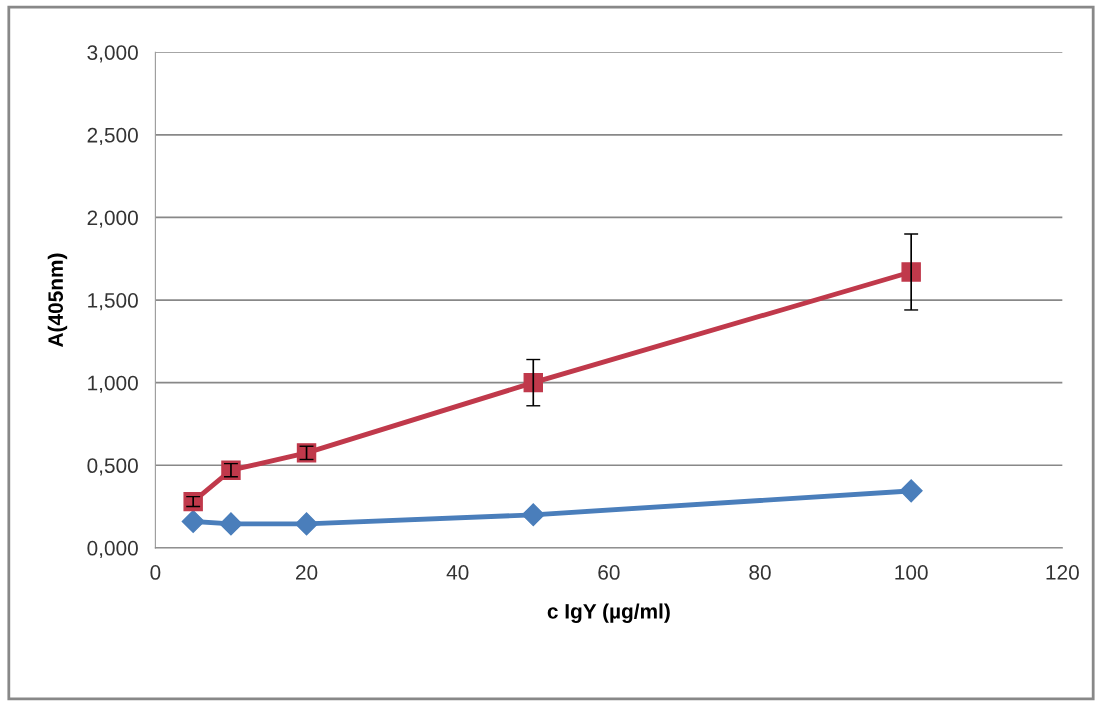 The width and height of the screenshot is (1102, 706). Describe the element at coordinates (1062, 572) in the screenshot. I see `x-tick-label: 120` at that location.